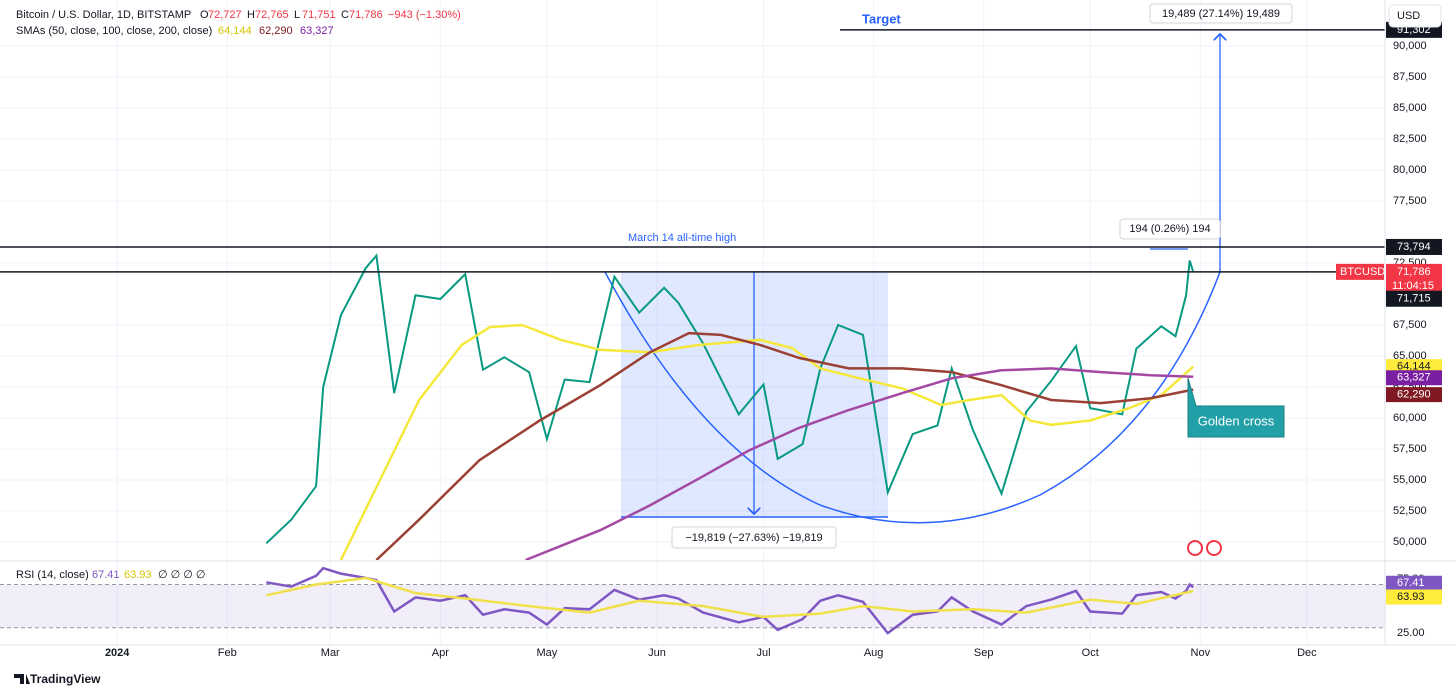  I want to click on x-tick-label: Jun, so click(657, 653).